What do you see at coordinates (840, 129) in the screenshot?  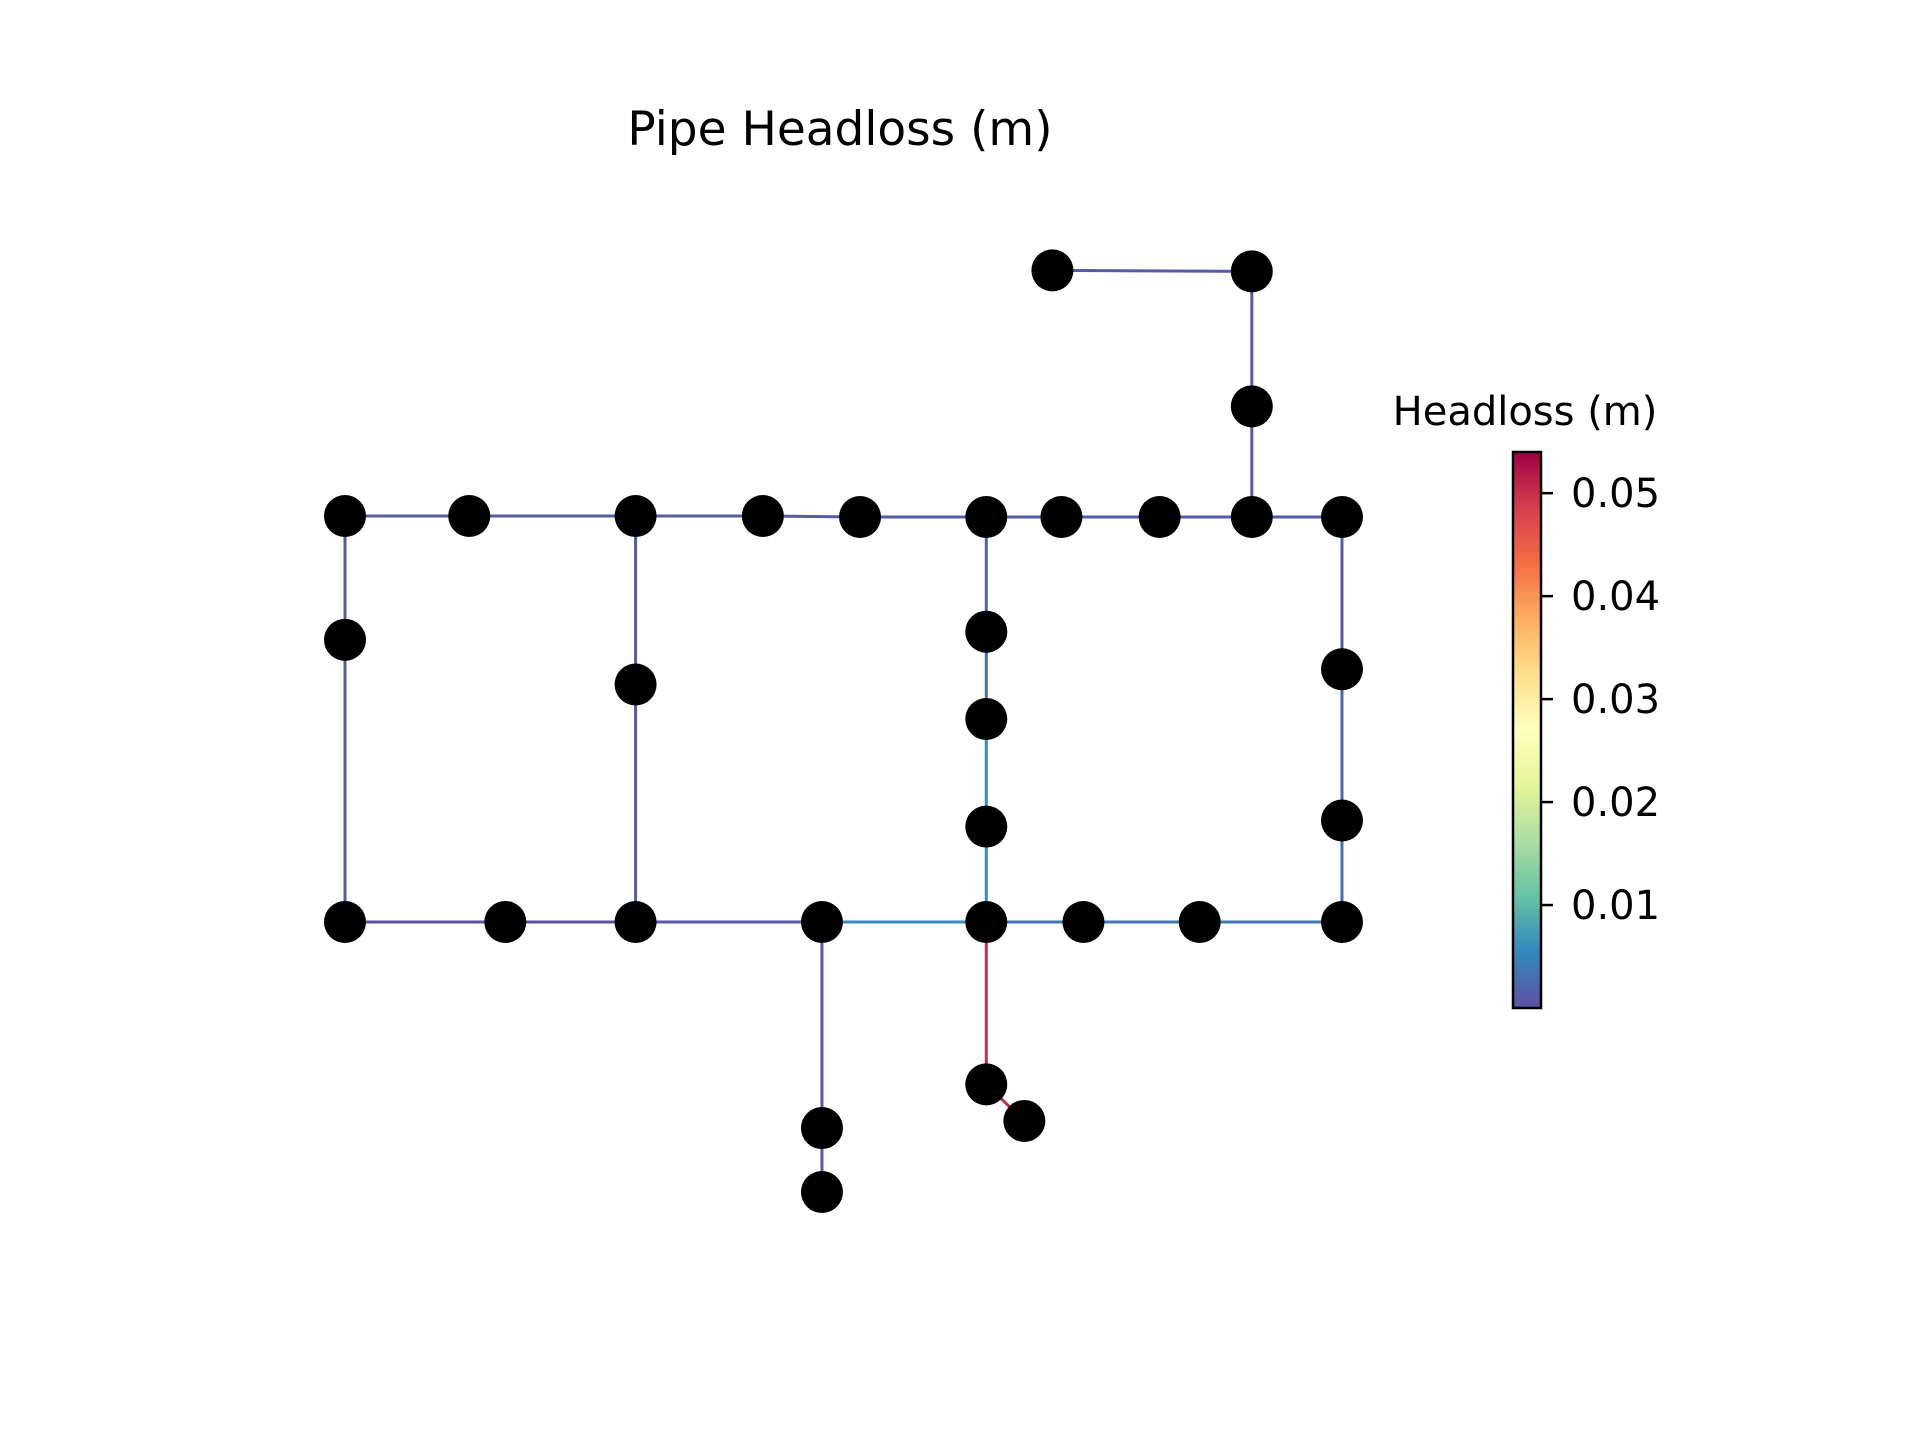 I see `chart-title: Pipe Headloss (m)` at bounding box center [840, 129].